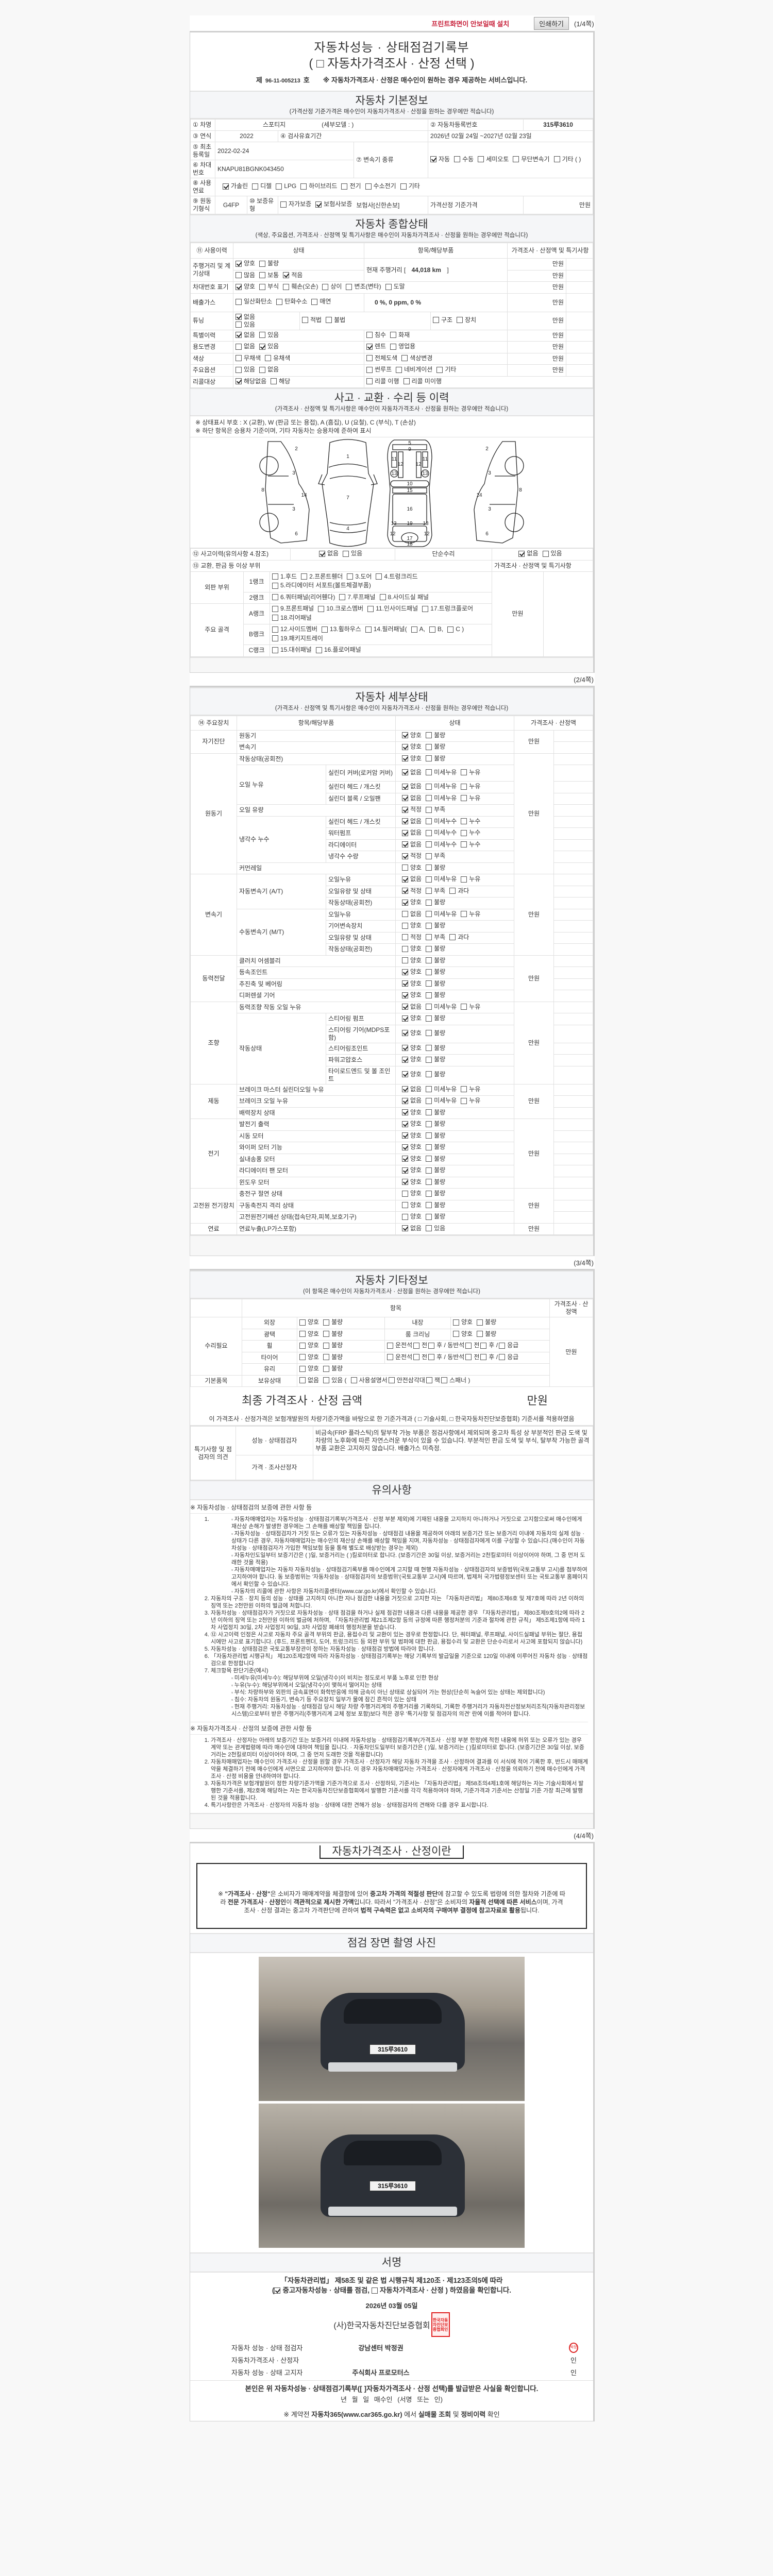 Image resolution: width=773 pixels, height=2576 pixels. Describe the element at coordinates (442, 320) in the screenshot. I see `checkbox-option: 구조` at that location.